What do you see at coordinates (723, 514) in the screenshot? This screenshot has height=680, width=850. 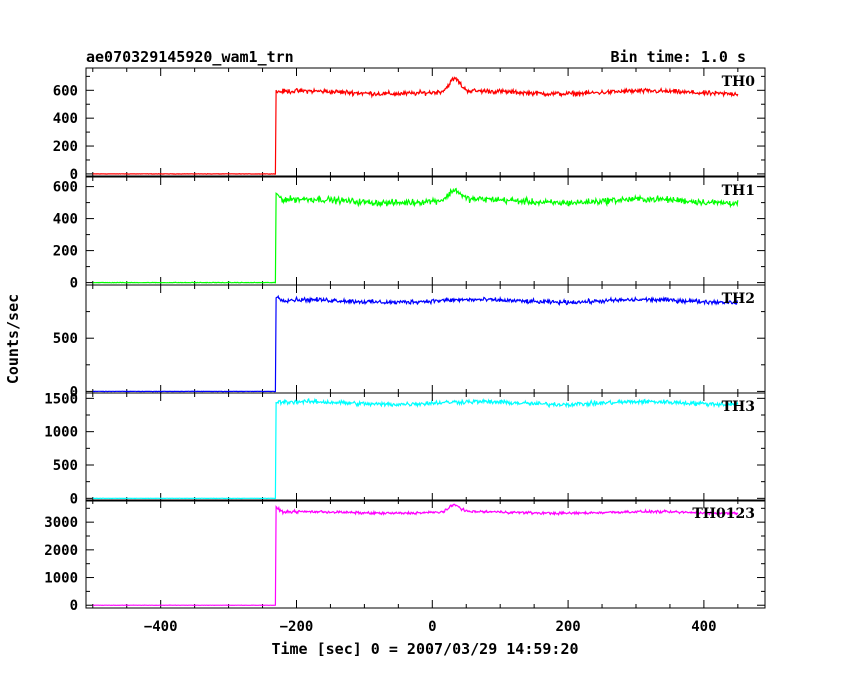 I see `panel-label-th0123: TH0123` at bounding box center [723, 514].